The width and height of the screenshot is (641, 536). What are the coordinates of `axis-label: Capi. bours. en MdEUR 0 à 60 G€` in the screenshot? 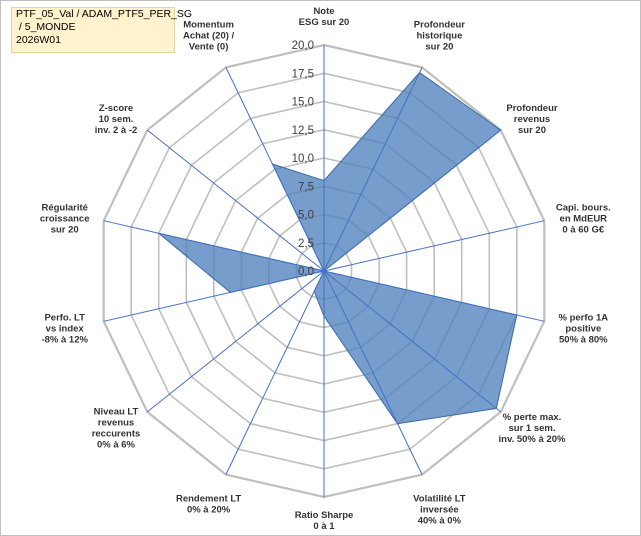 It's located at (583, 218).